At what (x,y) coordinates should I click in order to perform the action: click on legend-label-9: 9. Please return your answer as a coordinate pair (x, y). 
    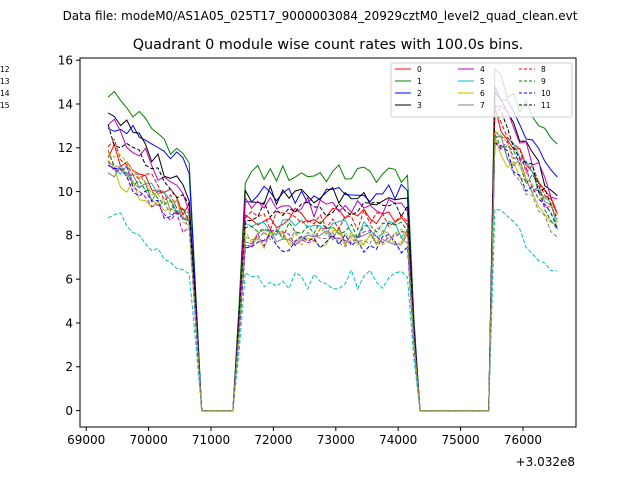
    Looking at the image, I should click on (543, 81).